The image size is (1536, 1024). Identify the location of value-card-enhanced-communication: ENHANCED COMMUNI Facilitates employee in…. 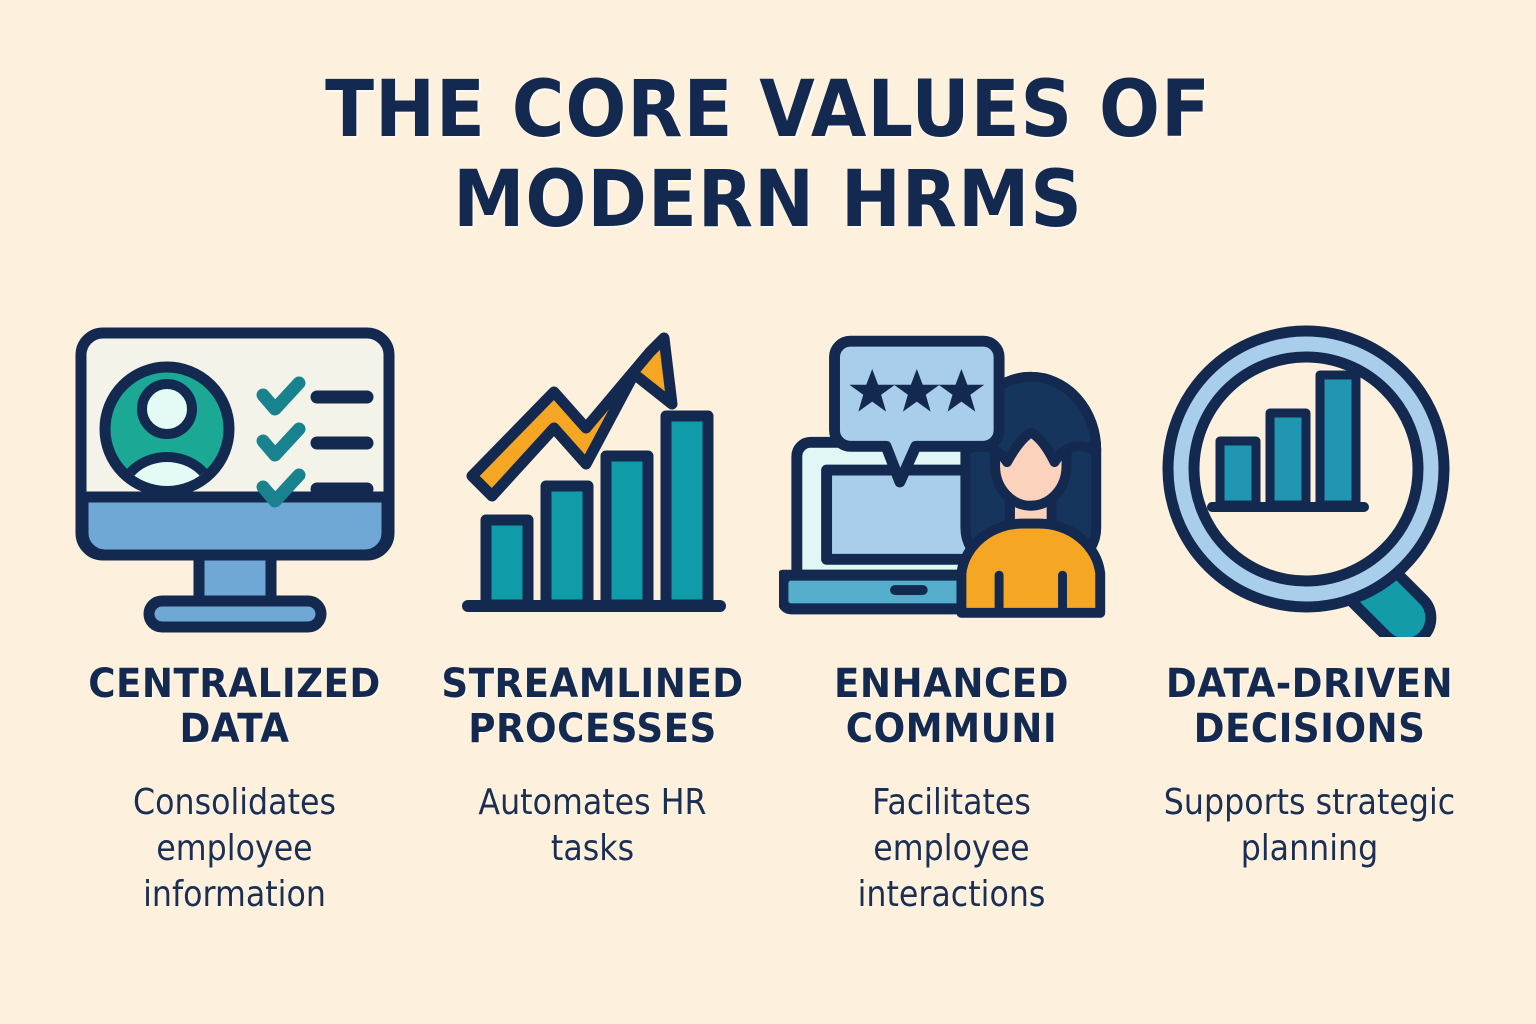
(951, 618).